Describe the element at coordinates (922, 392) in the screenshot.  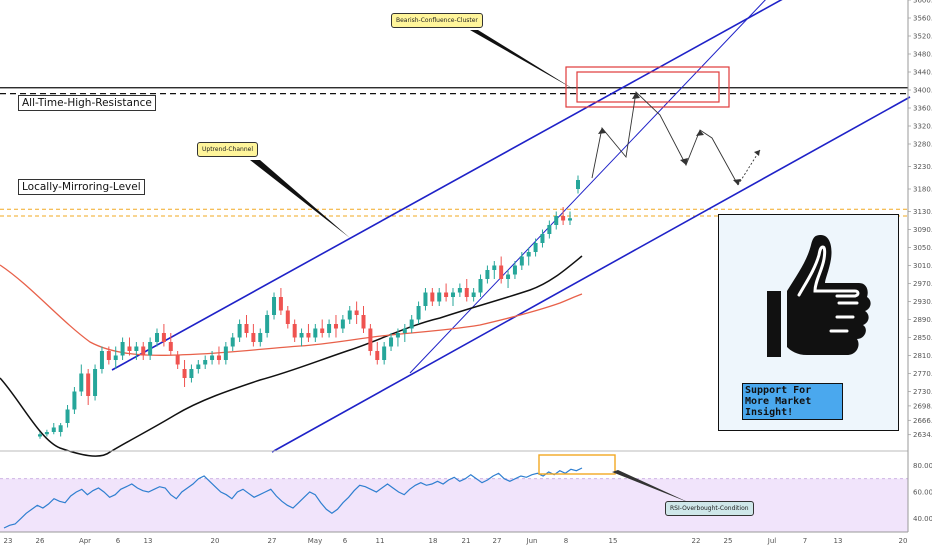
I see `y-tick-label: 2730.00` at that location.